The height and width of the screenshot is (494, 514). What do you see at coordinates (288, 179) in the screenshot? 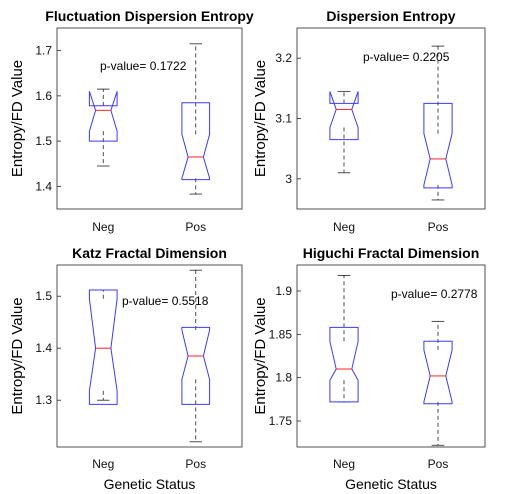
I see `y-tick-label: 3` at bounding box center [288, 179].